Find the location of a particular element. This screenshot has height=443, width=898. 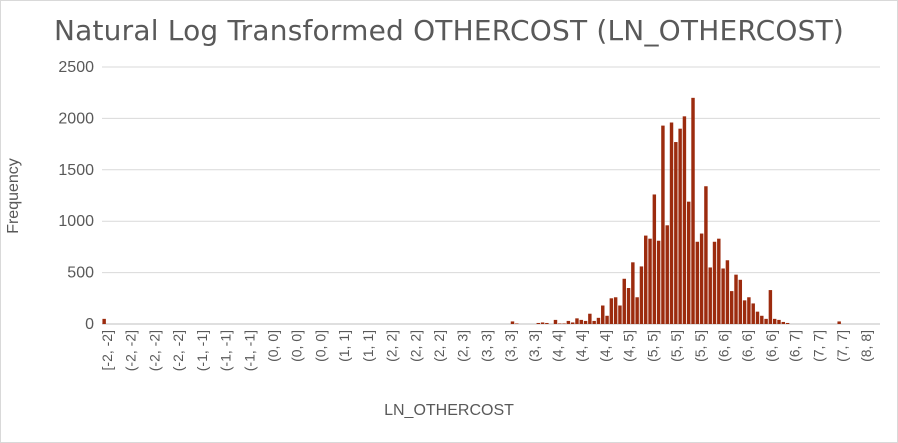

x-tick-label: (6, 7] is located at coordinates (795, 346).